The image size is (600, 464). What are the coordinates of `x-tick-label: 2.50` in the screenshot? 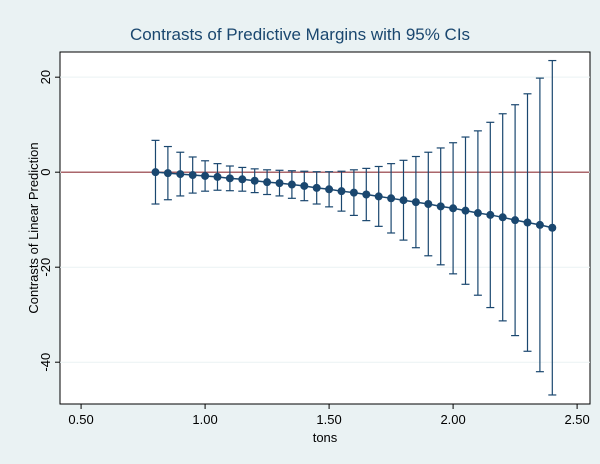 It's located at (576, 419).